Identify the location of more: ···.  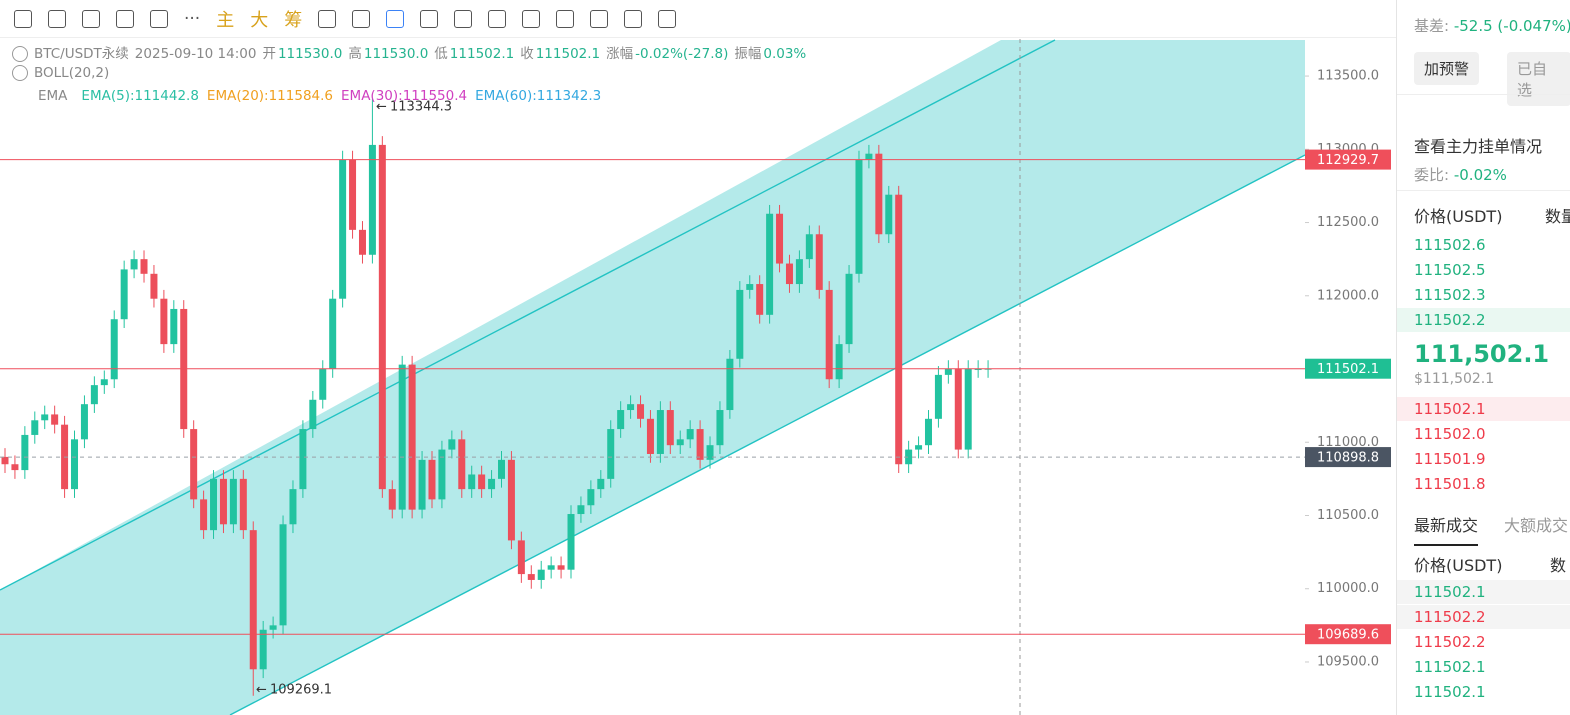
(192, 18).